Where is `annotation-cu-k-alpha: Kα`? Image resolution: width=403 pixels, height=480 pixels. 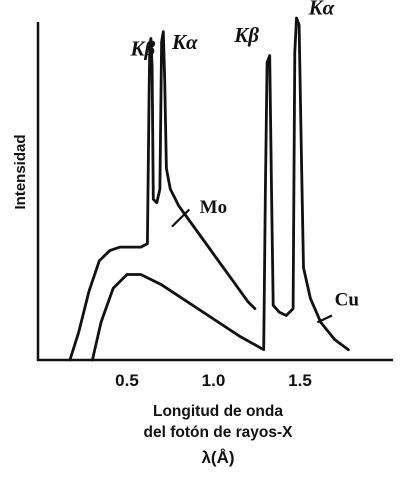
annotation-cu-k-alpha: Kα is located at coordinates (321, 10).